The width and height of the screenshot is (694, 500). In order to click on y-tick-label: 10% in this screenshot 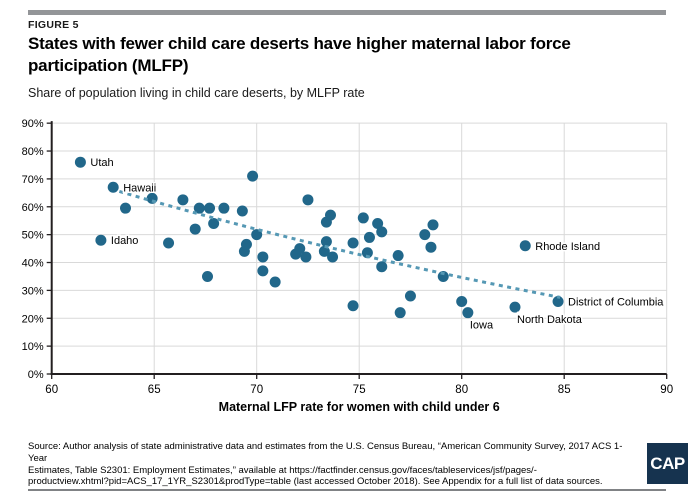, I will do `click(33, 347)`.